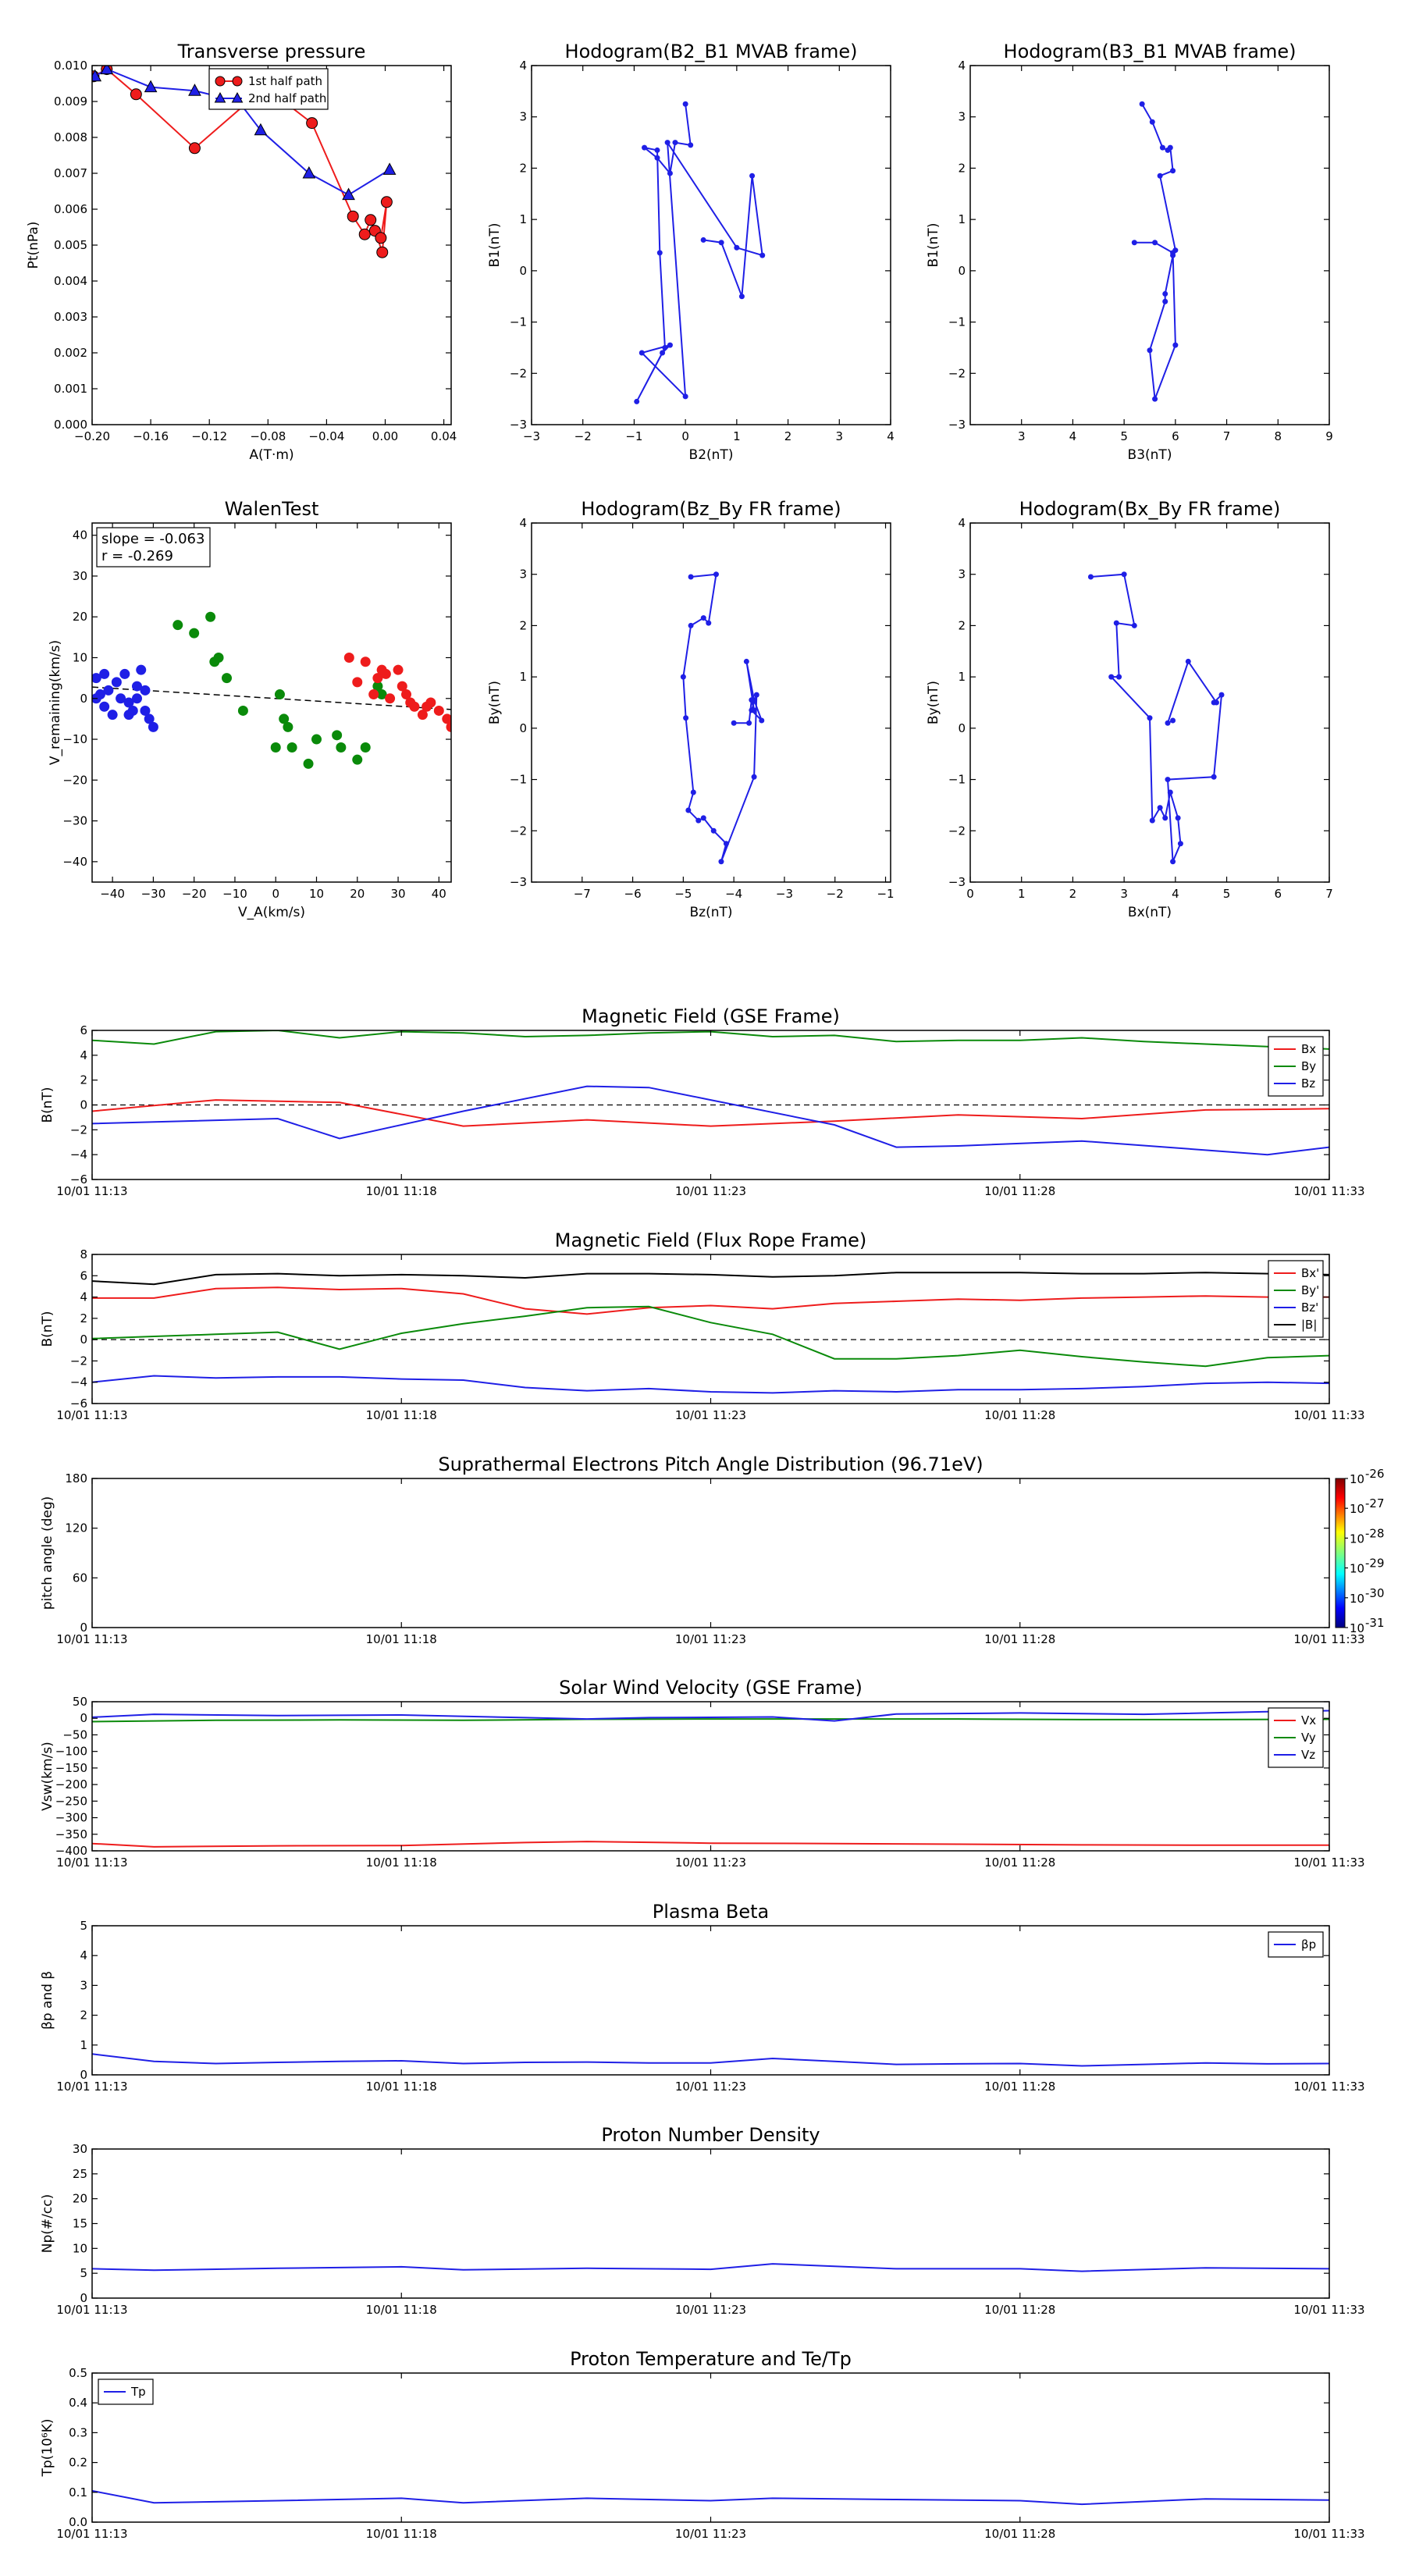  Describe the element at coordinates (78, 2522) in the screenshot. I see `y-tick-label: 0.0` at that location.